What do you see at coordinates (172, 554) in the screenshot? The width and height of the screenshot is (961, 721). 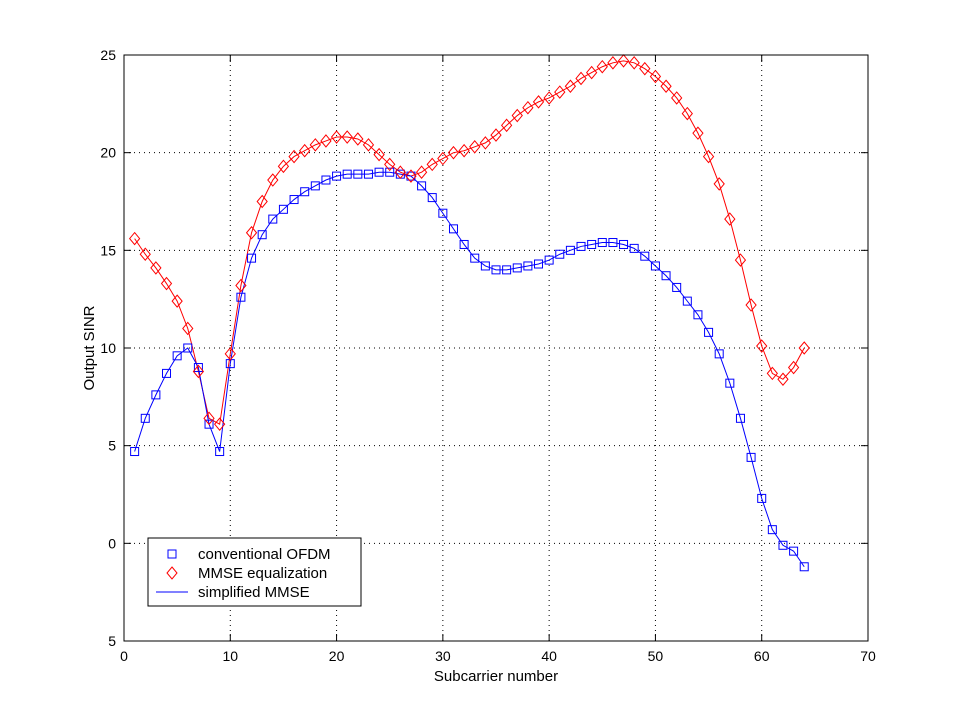 I see `legend-marker` at bounding box center [172, 554].